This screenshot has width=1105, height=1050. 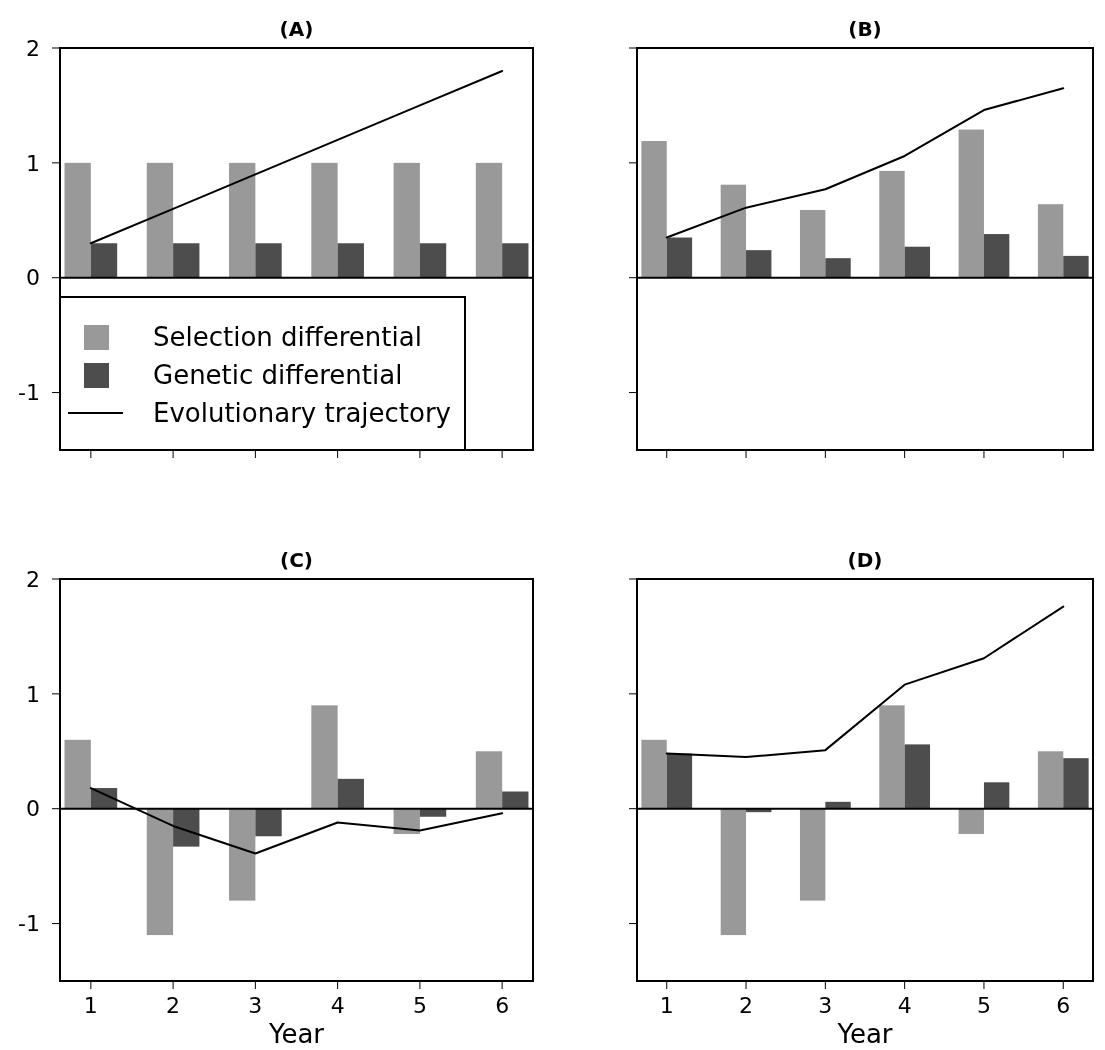 What do you see at coordinates (296, 157) in the screenshot?
I see `line-series` at bounding box center [296, 157].